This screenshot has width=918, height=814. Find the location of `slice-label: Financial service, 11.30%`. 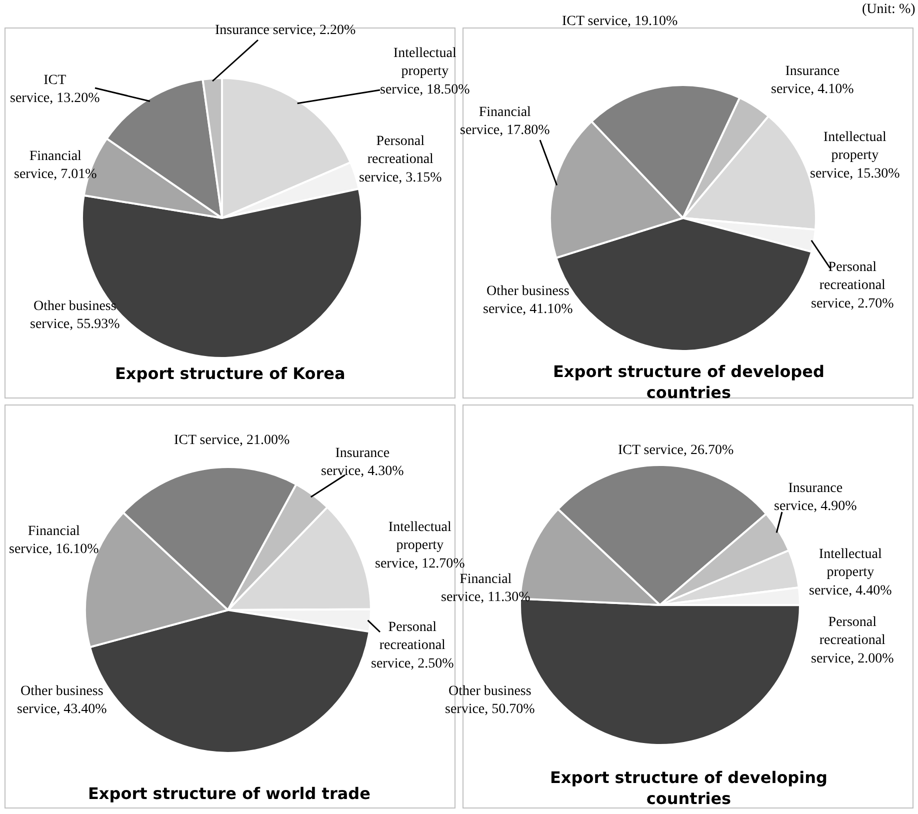

slice-label: Financial service, 11.30% is located at coordinates (486, 589).